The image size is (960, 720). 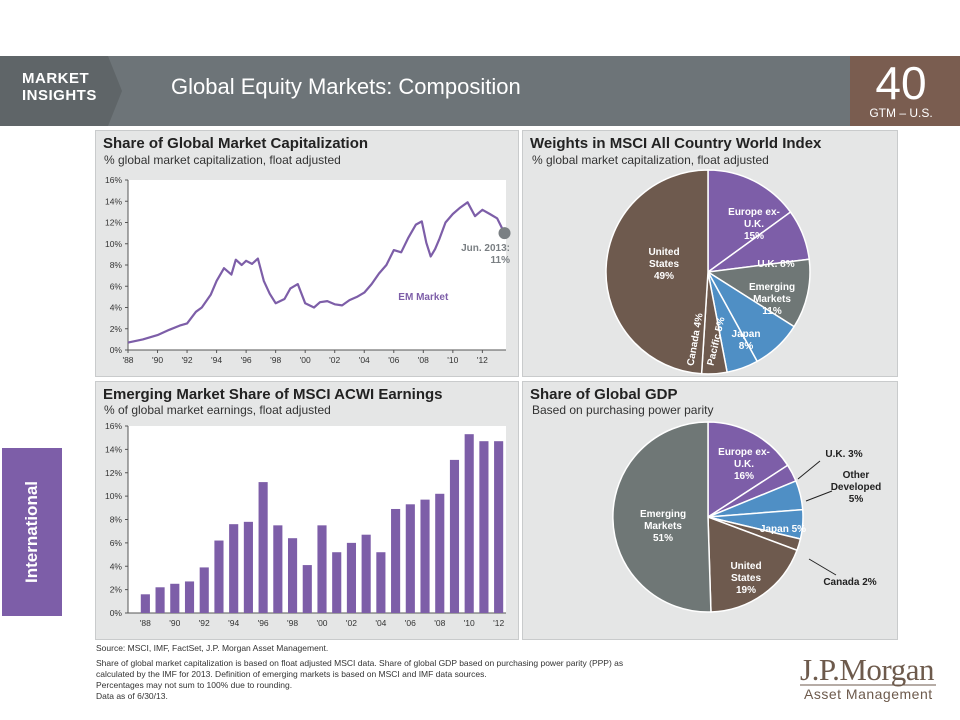 I want to click on series-label: EM Market, so click(x=423, y=297).